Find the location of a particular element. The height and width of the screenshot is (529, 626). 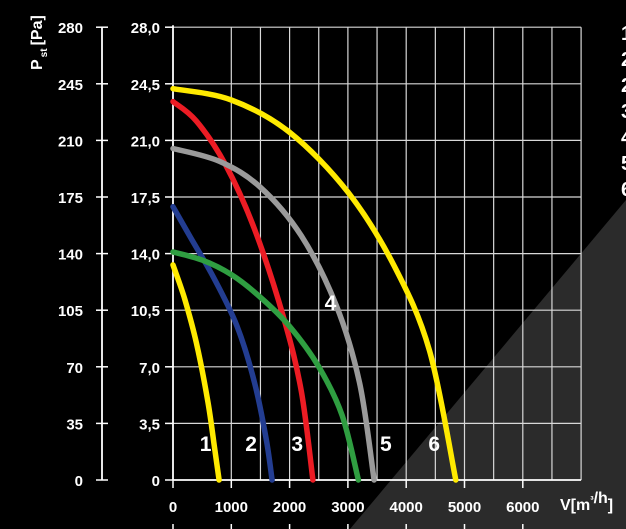

y-tick-label-pa: 245 is located at coordinates (70, 85).